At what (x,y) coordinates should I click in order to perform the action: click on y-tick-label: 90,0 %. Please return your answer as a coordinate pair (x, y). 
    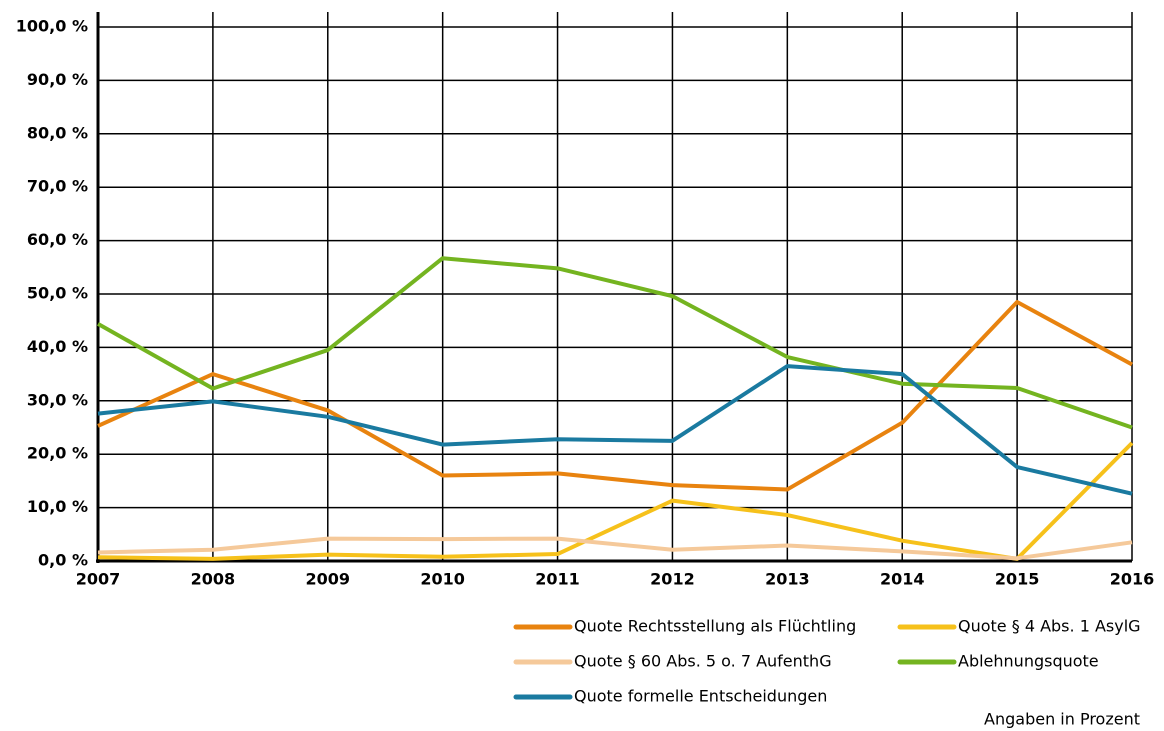
    Looking at the image, I should click on (57, 79).